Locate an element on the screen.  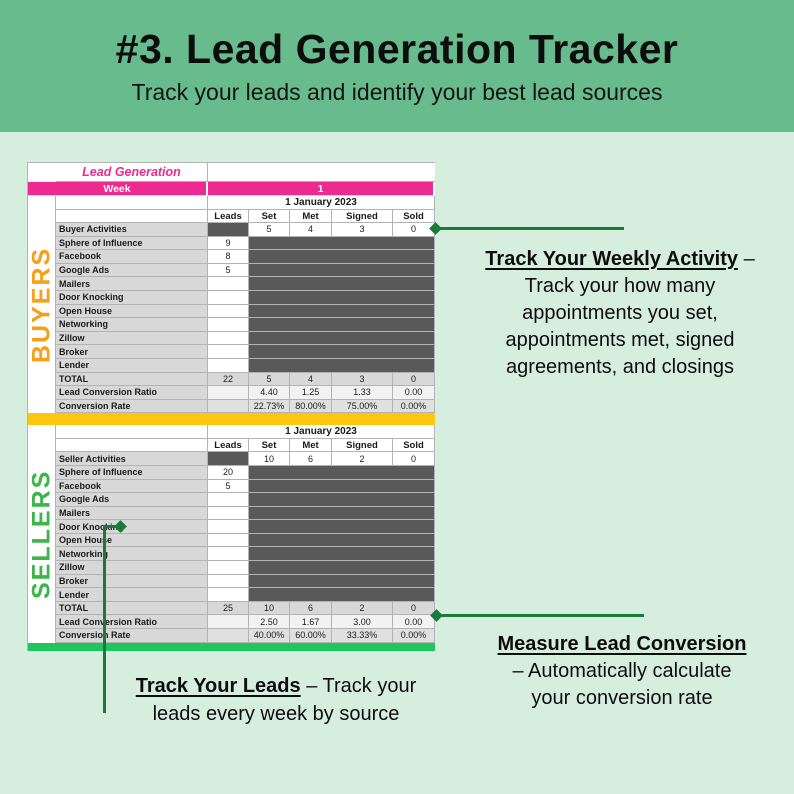
sellers-section-label: SELLERS is located at coordinates (41, 534).